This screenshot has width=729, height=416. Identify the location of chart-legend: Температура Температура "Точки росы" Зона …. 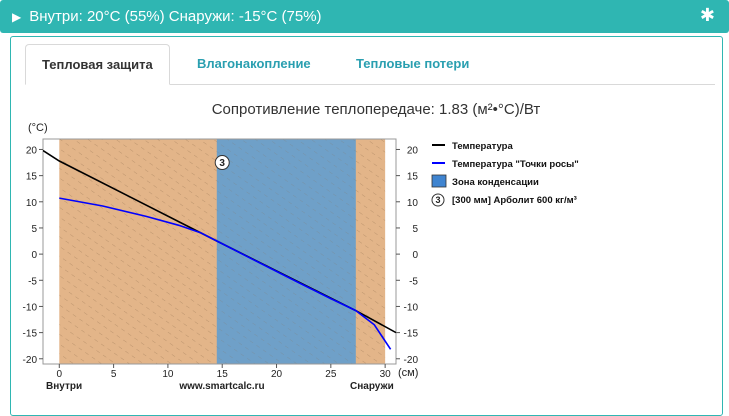
(505, 174).